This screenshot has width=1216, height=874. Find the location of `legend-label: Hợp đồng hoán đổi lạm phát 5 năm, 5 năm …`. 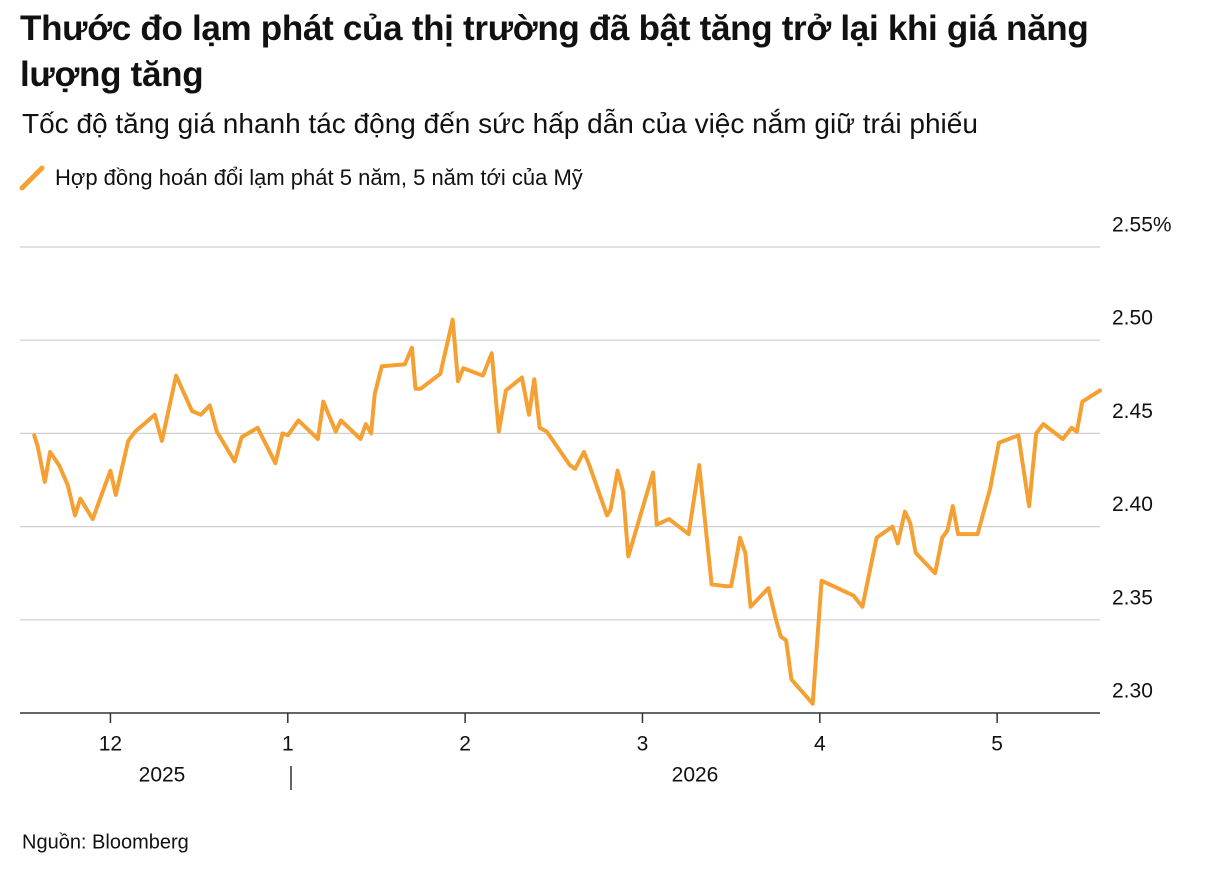

legend-label: Hợp đồng hoán đổi lạm phát 5 năm, 5 năm … is located at coordinates (319, 177).